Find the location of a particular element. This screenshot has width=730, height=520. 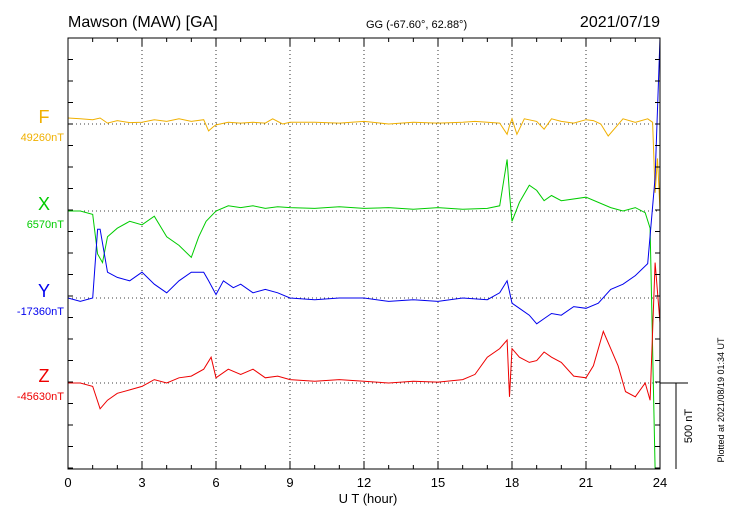

scale-bar-label: 500 nT is located at coordinates (689, 426).